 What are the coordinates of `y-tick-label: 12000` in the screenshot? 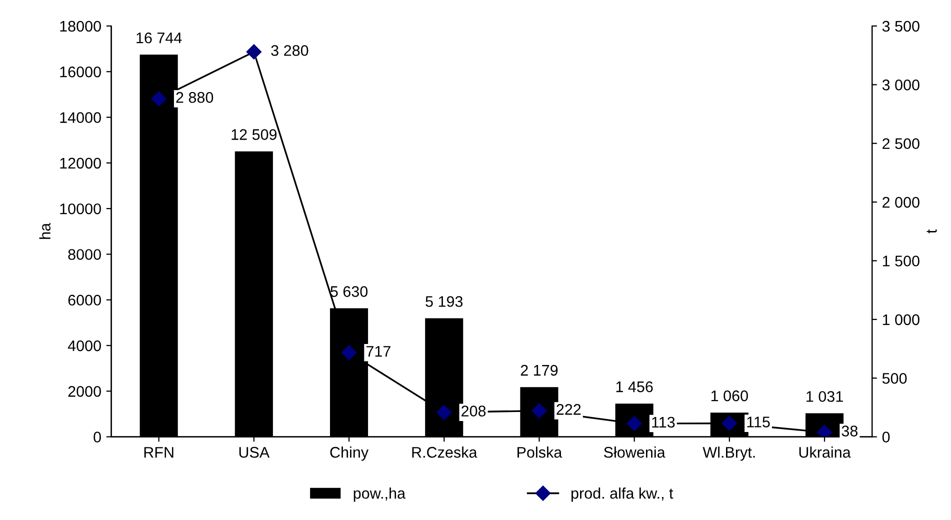 It's located at (80, 163).